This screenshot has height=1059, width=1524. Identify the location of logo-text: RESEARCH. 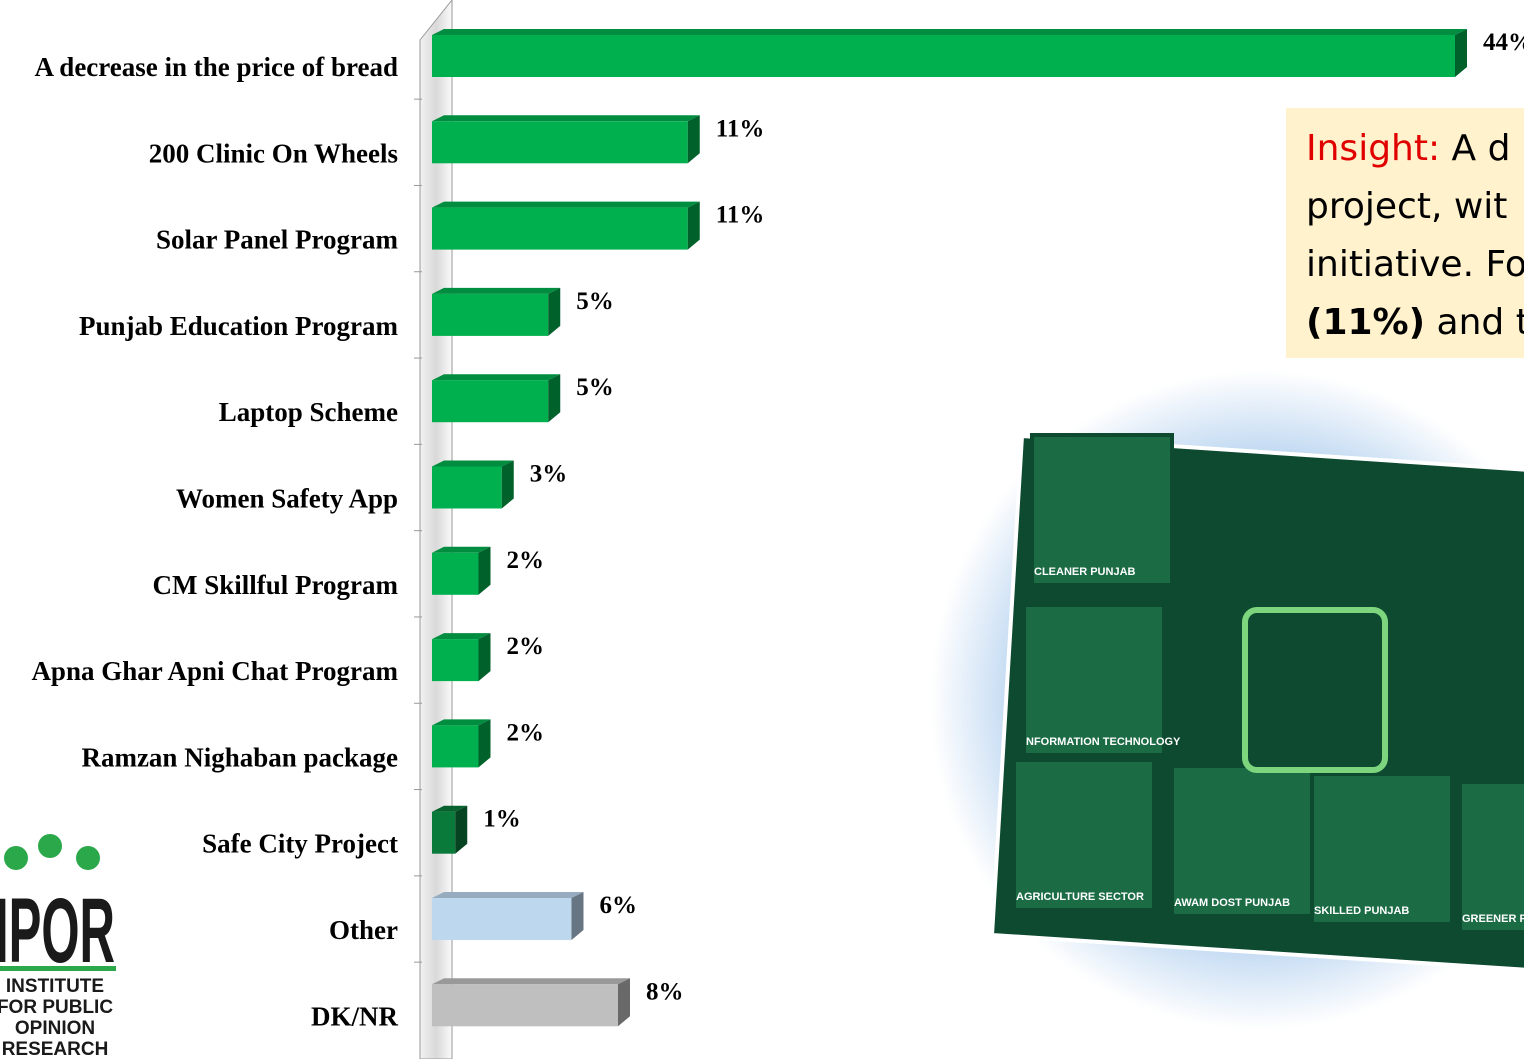
(55, 1049).